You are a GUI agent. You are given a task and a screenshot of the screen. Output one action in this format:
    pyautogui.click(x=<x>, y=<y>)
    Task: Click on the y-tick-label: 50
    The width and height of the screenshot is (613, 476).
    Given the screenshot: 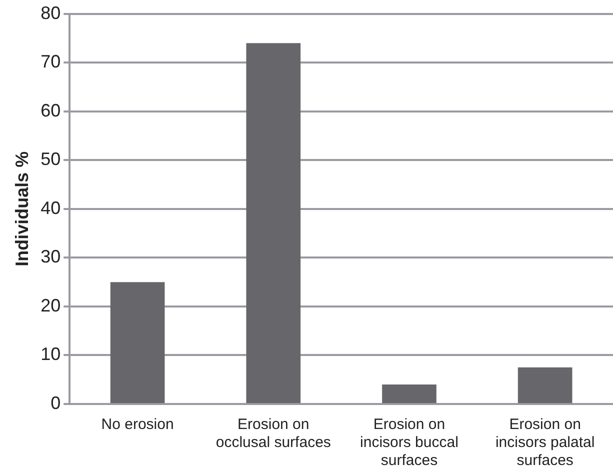 What is the action you would take?
    pyautogui.click(x=50, y=159)
    